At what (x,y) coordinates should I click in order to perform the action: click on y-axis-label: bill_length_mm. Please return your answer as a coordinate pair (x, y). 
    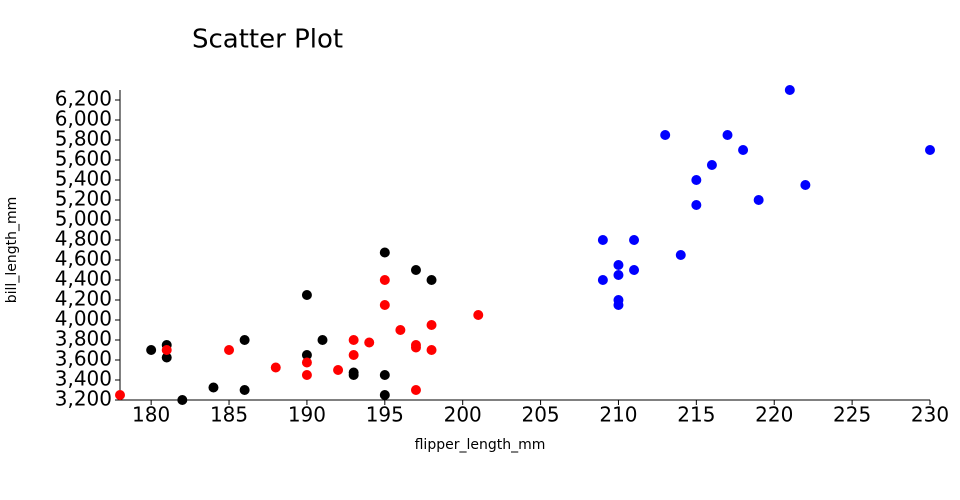
    Looking at the image, I should click on (12, 250).